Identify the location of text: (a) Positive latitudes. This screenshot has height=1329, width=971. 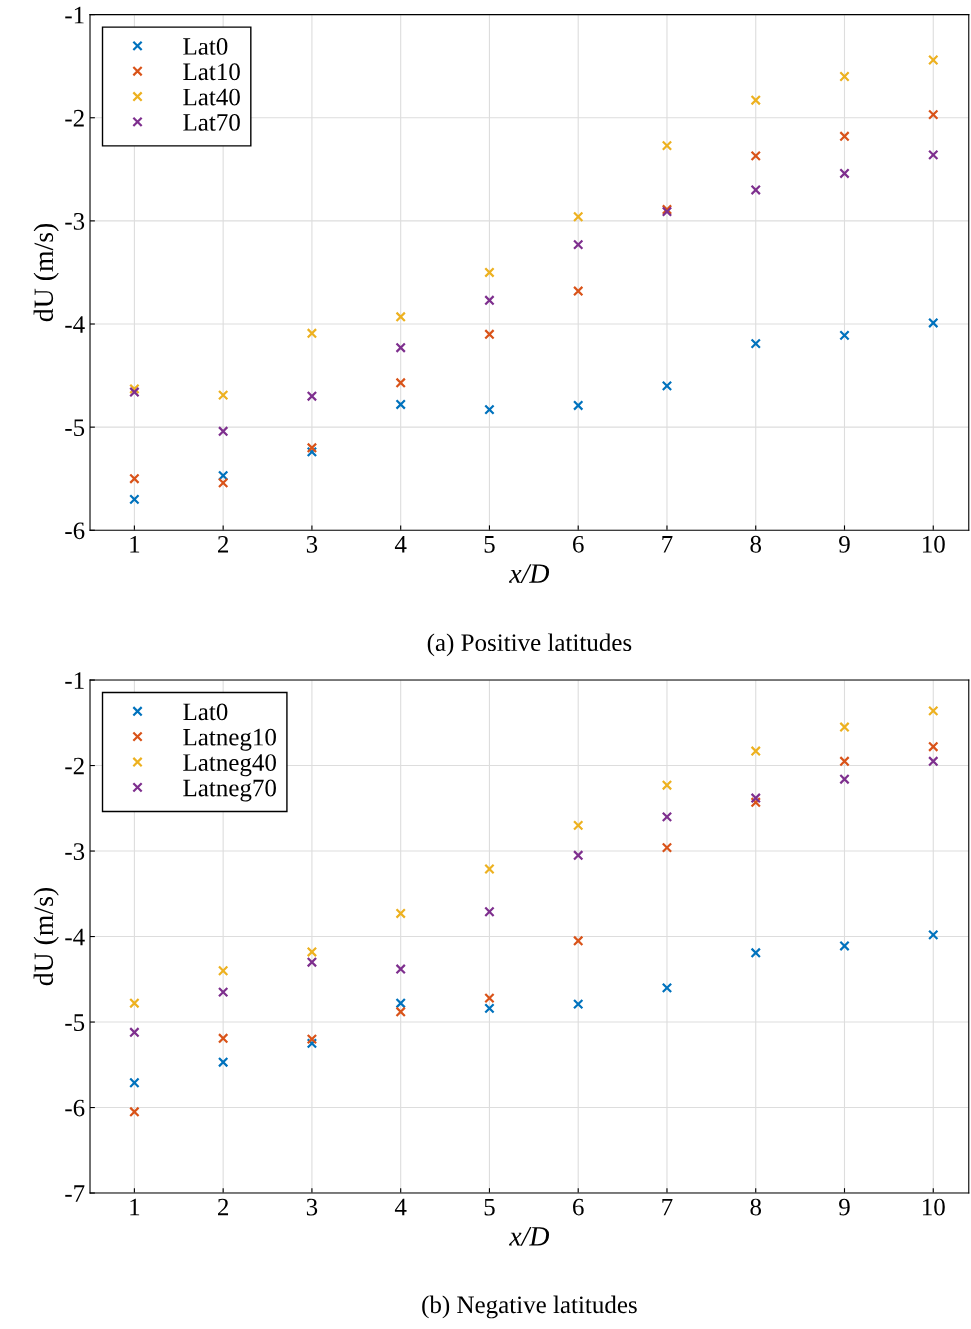
(529, 645).